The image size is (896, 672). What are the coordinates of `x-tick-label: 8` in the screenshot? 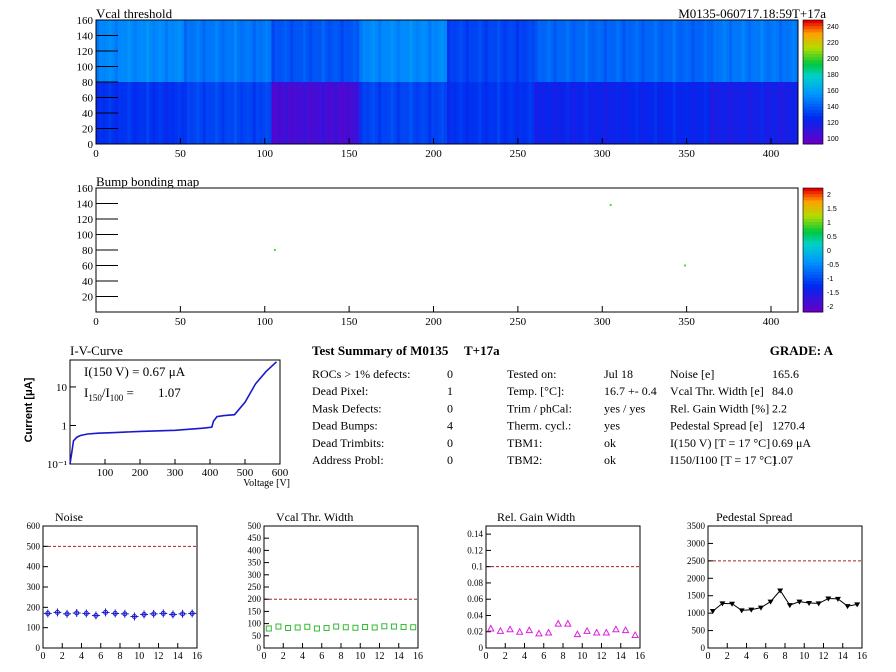 It's located at (341, 656).